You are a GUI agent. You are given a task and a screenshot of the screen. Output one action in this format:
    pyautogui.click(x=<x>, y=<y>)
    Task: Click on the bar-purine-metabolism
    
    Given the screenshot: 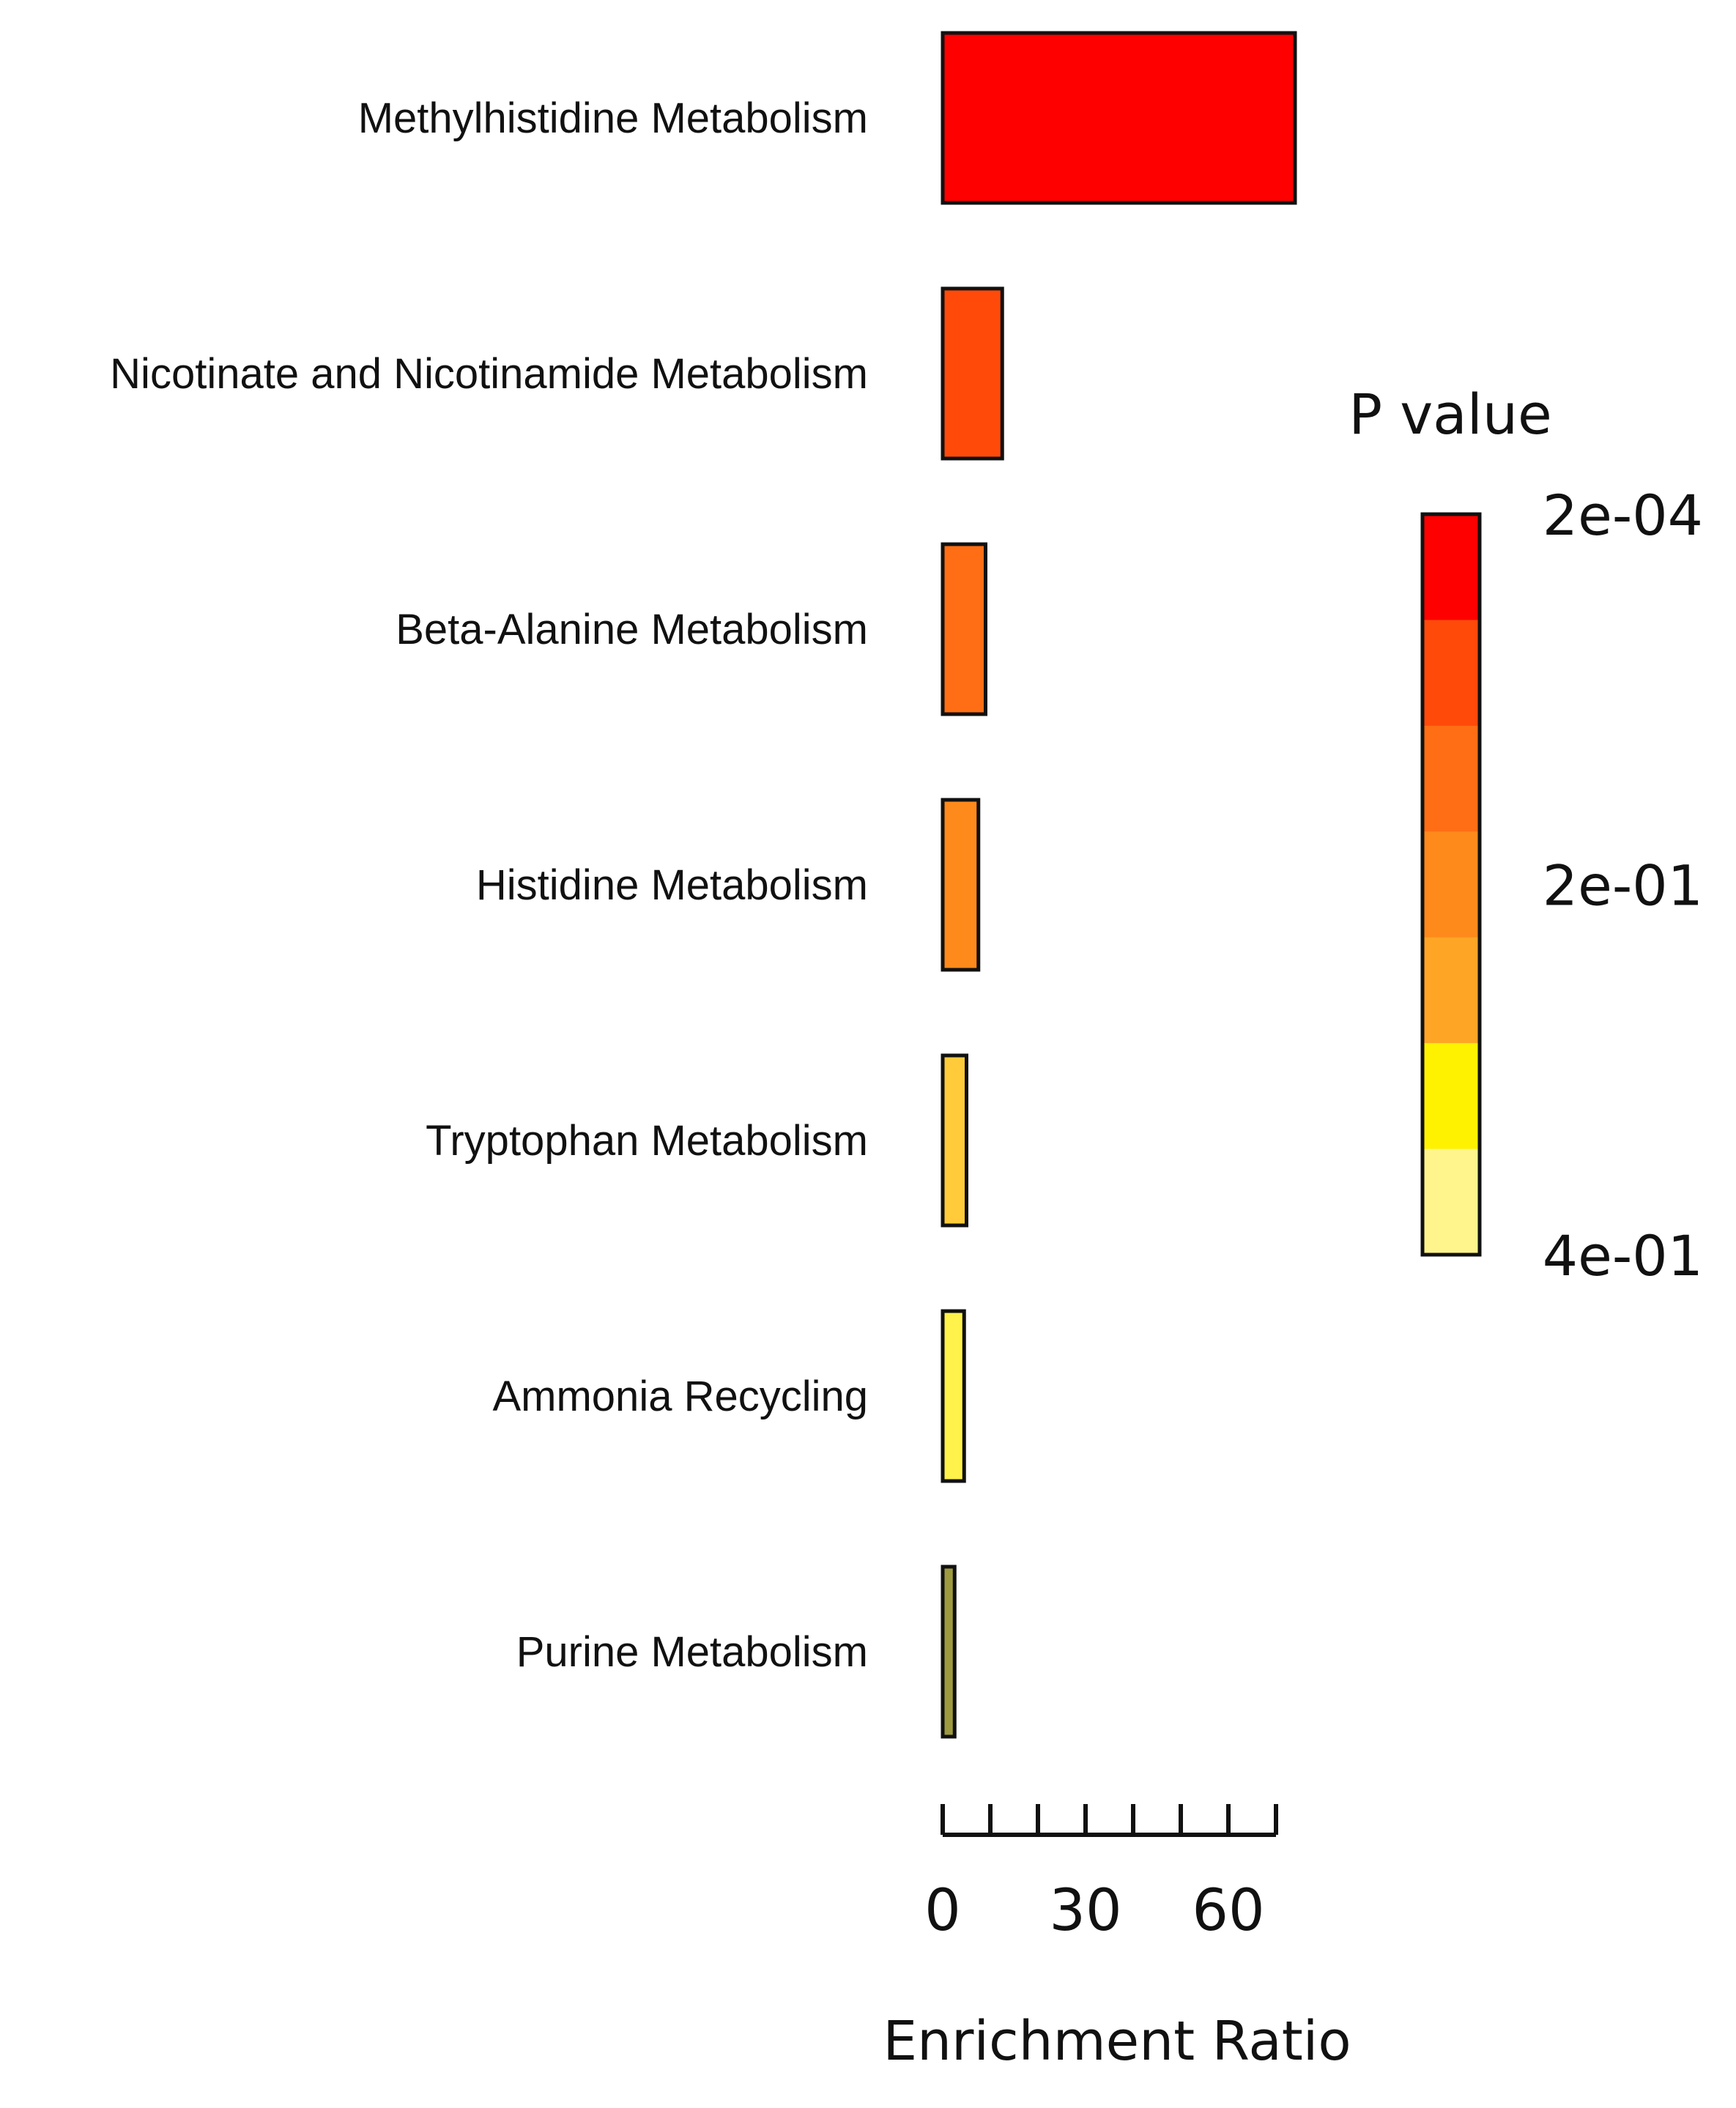 What is the action you would take?
    pyautogui.click(x=949, y=1652)
    